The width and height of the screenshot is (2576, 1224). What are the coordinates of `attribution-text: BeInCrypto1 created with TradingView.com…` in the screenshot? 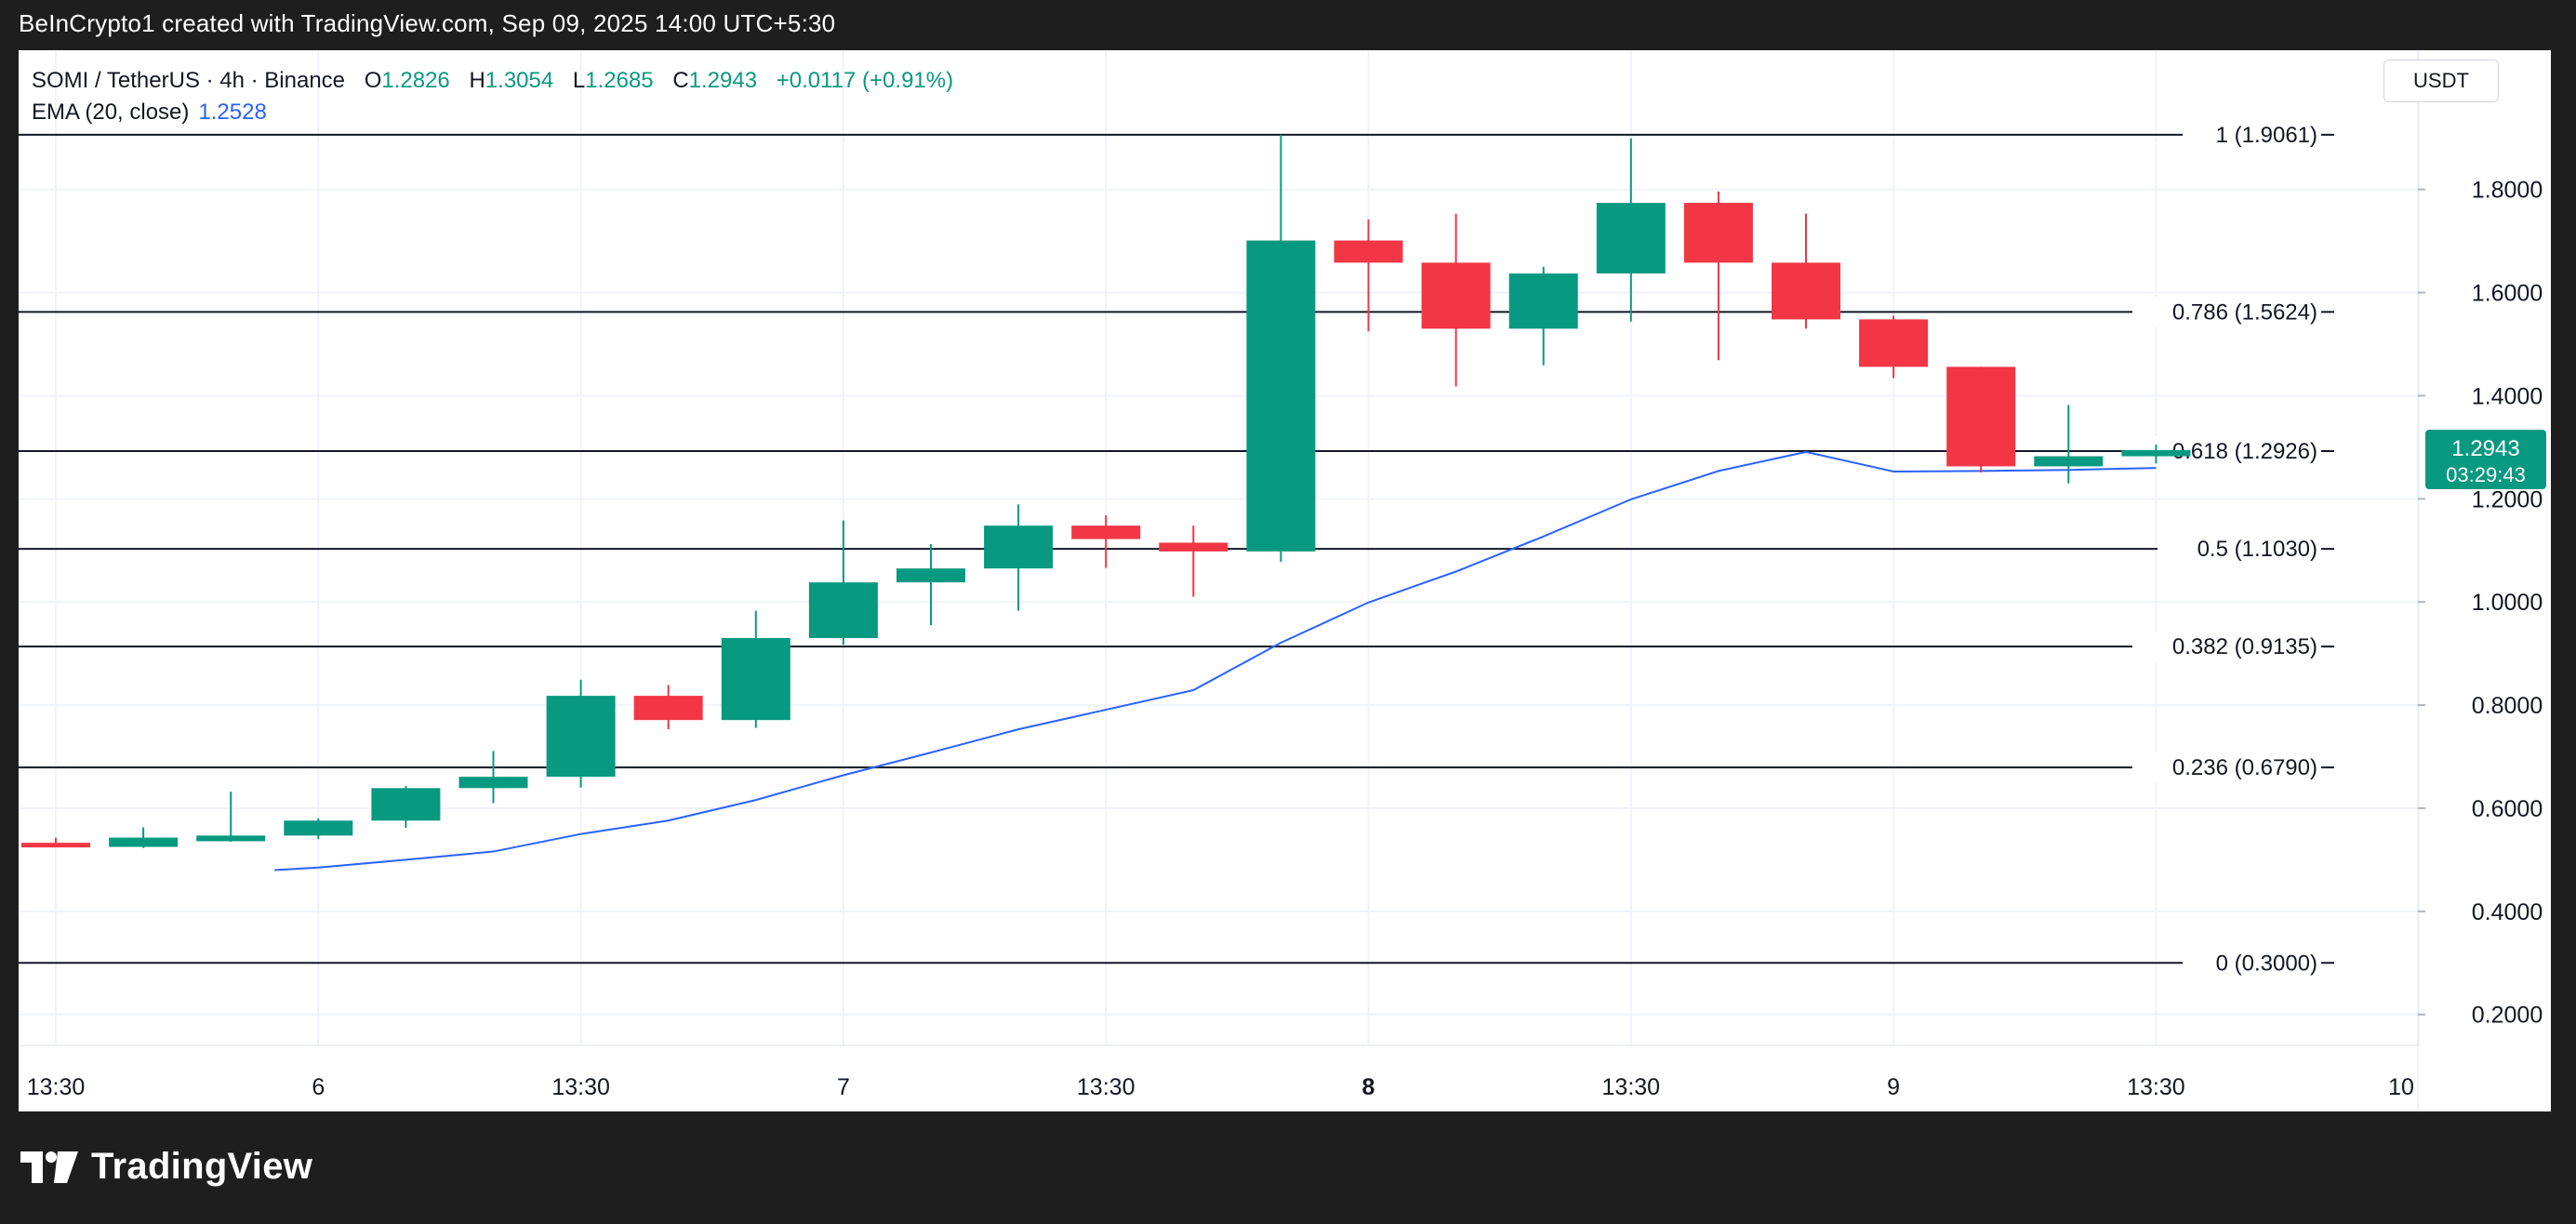 It's located at (427, 23).